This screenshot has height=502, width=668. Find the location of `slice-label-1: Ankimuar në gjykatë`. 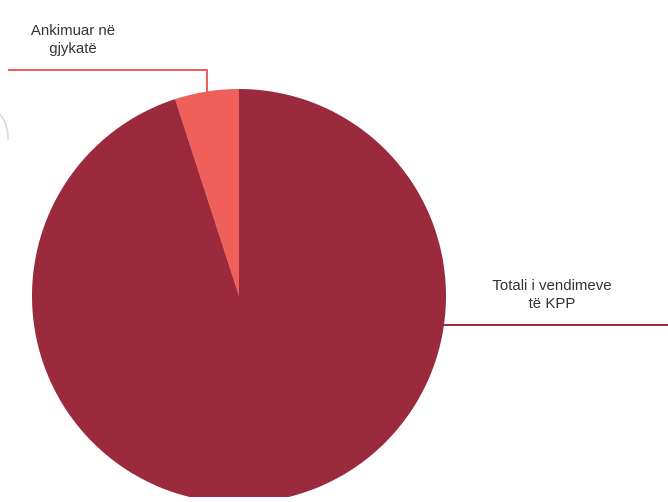

slice-label-1: Ankimuar në gjykatë is located at coordinates (73, 39).